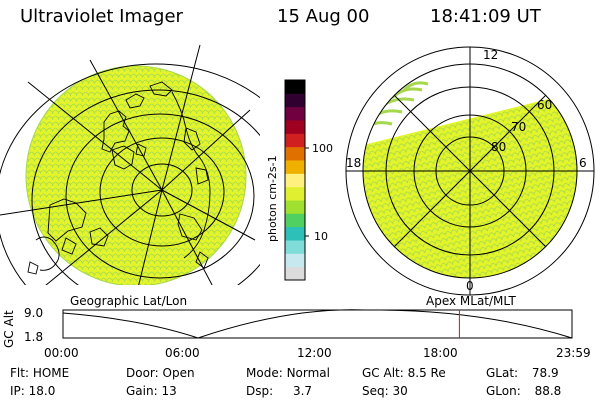 The image size is (600, 400). Describe the element at coordinates (101, 16) in the screenshot. I see `instrument-title: Ultraviolet Imager` at that location.